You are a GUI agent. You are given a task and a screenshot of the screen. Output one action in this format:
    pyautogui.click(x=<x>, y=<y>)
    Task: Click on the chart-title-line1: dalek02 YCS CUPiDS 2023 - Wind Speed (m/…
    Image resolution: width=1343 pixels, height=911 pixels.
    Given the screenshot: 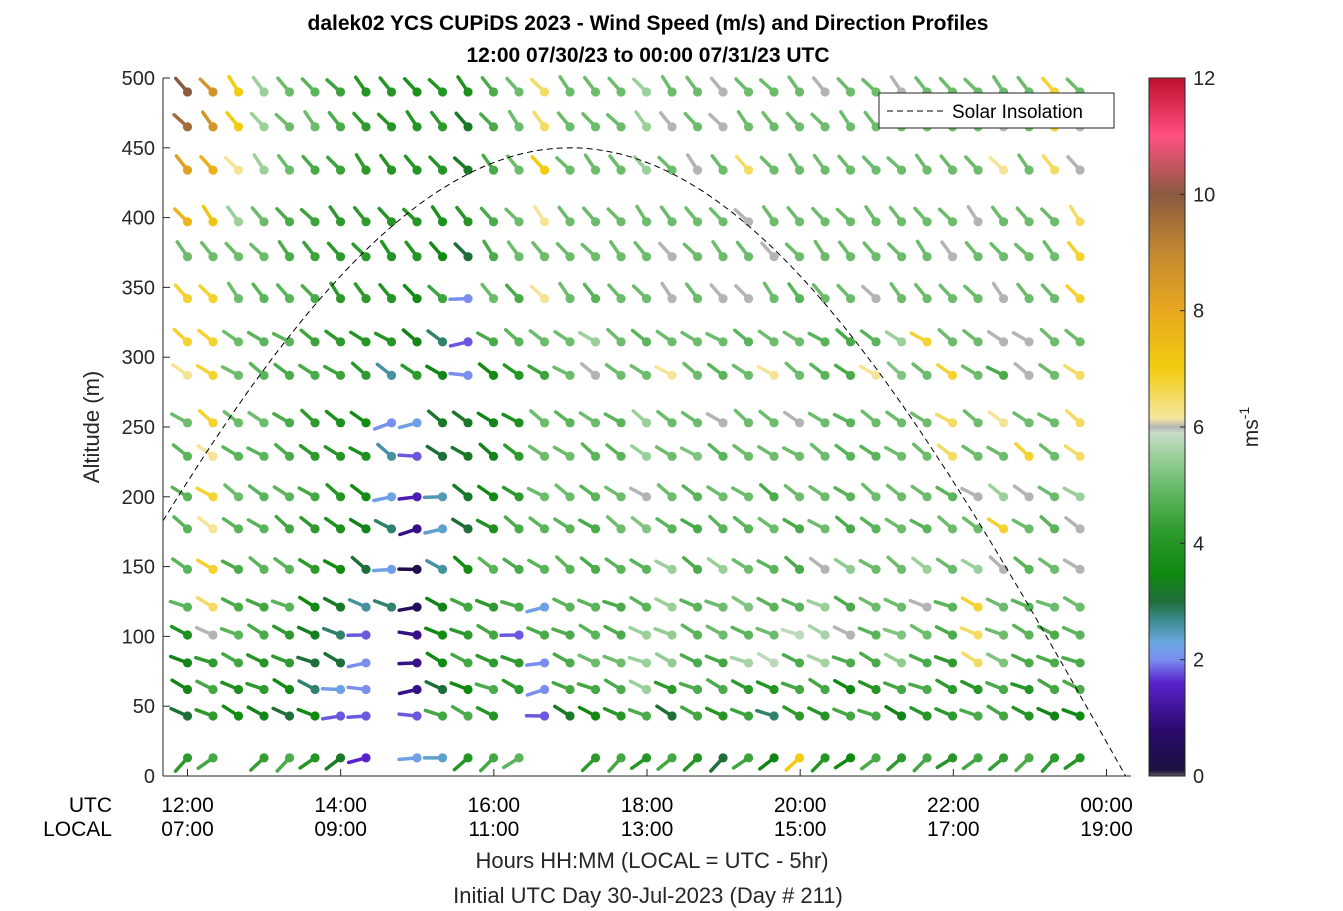 What is the action you would take?
    pyautogui.click(x=648, y=23)
    